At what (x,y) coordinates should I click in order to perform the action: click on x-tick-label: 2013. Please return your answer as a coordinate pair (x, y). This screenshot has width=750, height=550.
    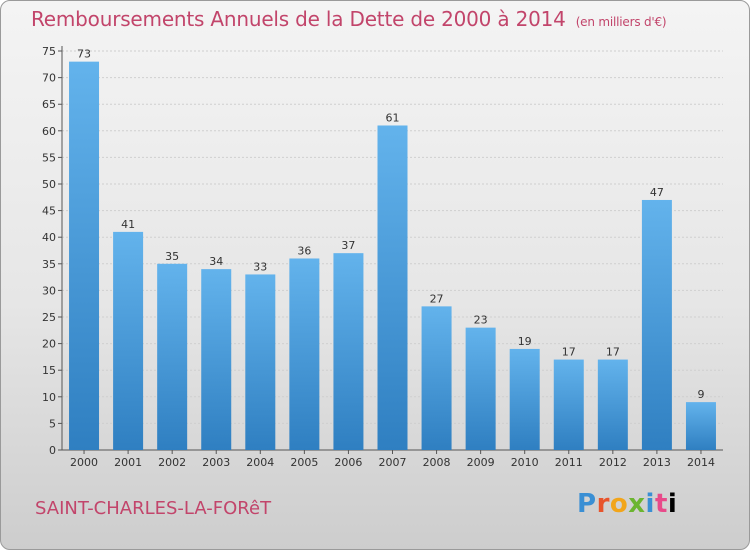
    Looking at the image, I should click on (657, 462).